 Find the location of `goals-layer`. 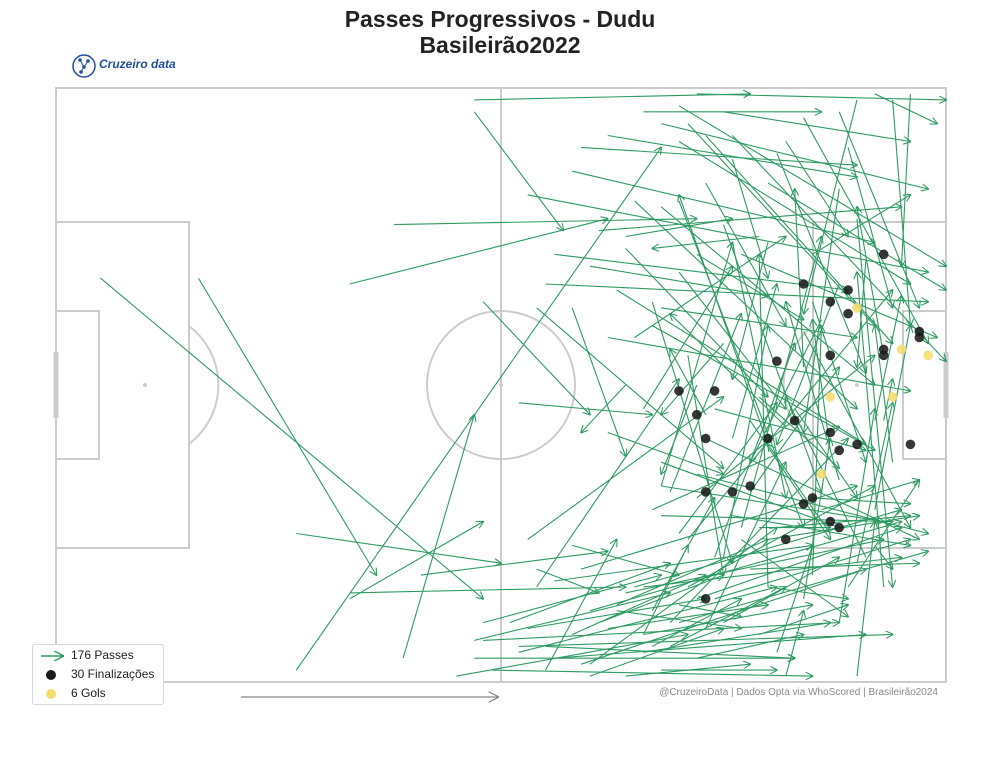

goals-layer is located at coordinates (874, 391).